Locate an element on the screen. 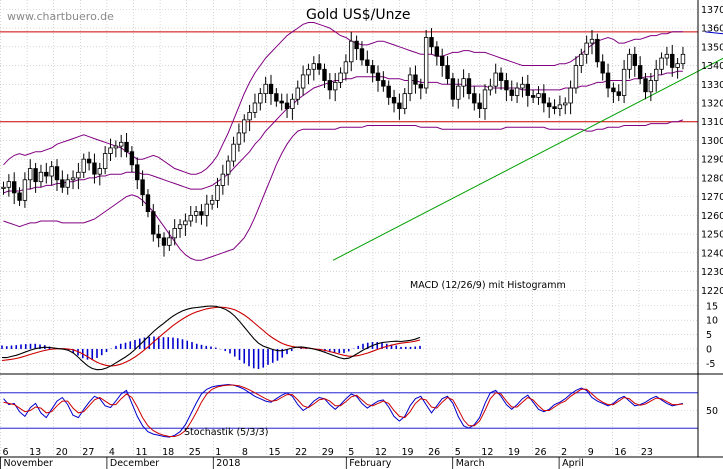  month-label: April is located at coordinates (573, 463).